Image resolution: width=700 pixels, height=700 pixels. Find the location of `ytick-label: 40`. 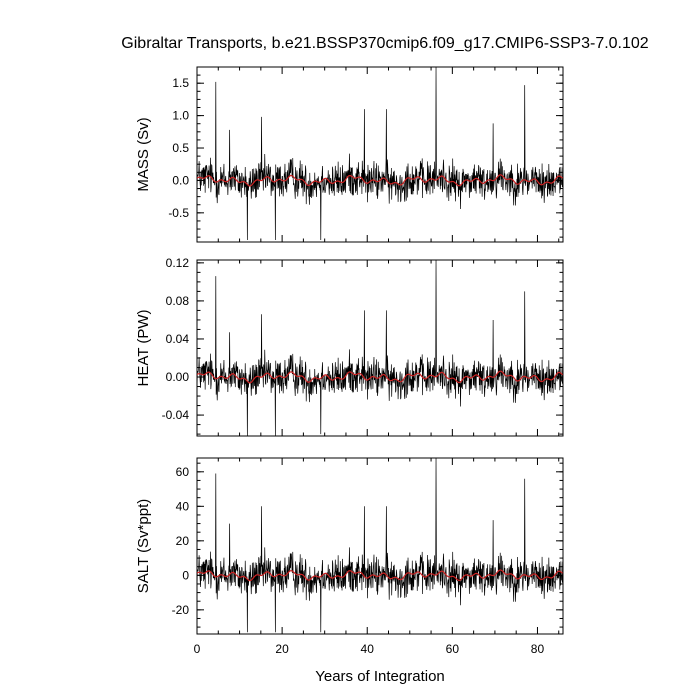

ytick-label: 40 is located at coordinates (183, 506).